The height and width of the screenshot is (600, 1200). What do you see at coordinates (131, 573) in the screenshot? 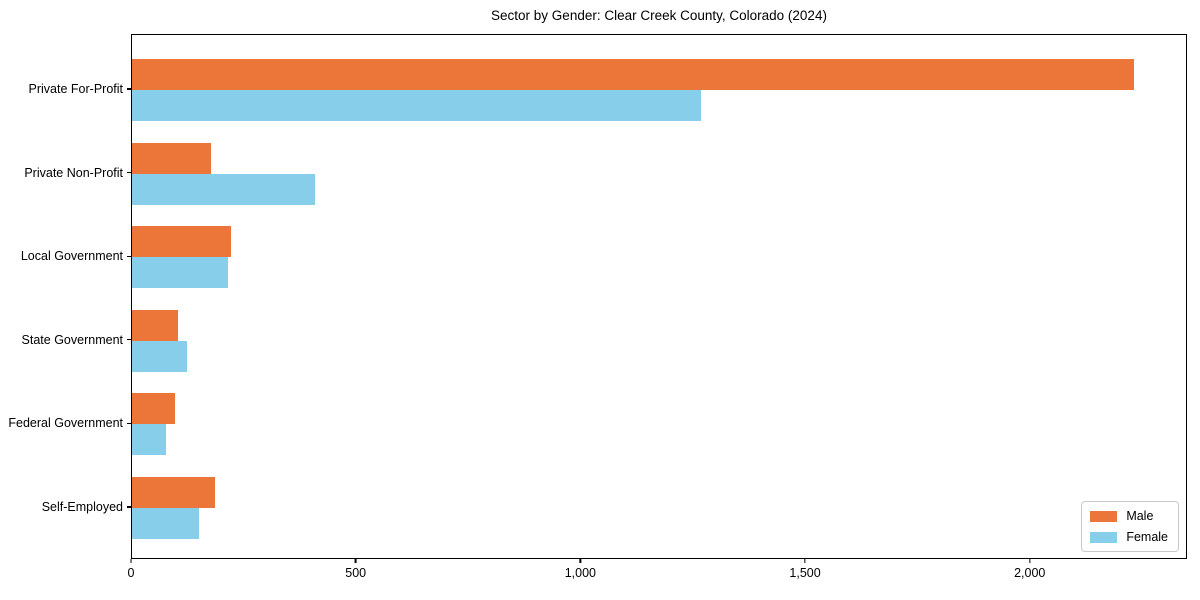
I see `x-tick-label-0: 0` at bounding box center [131, 573].